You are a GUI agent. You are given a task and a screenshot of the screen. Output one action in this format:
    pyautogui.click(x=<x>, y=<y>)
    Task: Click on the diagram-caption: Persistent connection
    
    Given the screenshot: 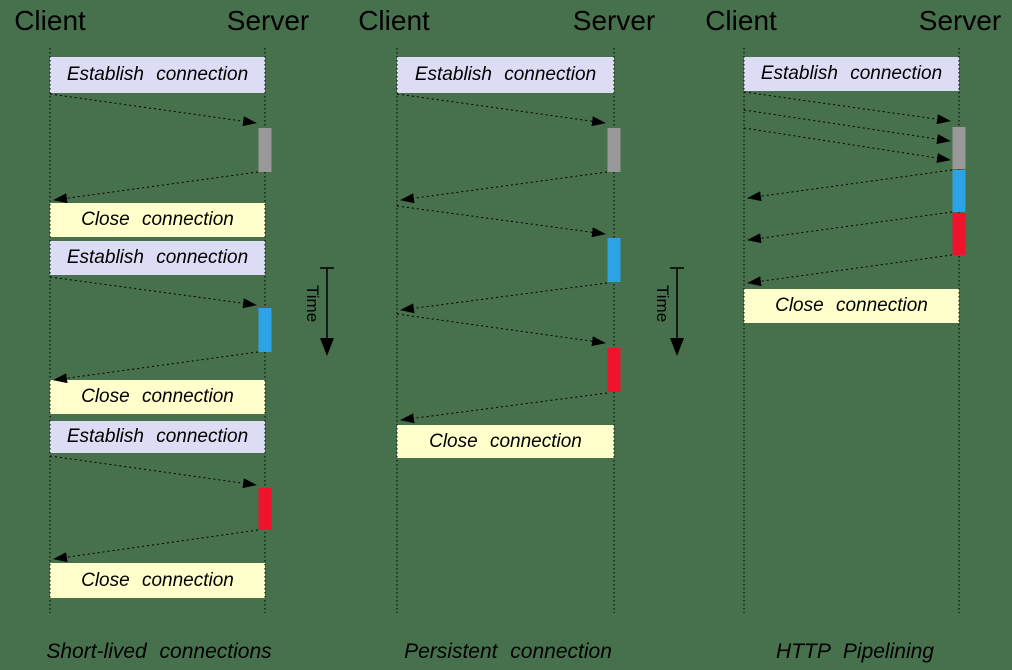 What is the action you would take?
    pyautogui.click(x=508, y=651)
    